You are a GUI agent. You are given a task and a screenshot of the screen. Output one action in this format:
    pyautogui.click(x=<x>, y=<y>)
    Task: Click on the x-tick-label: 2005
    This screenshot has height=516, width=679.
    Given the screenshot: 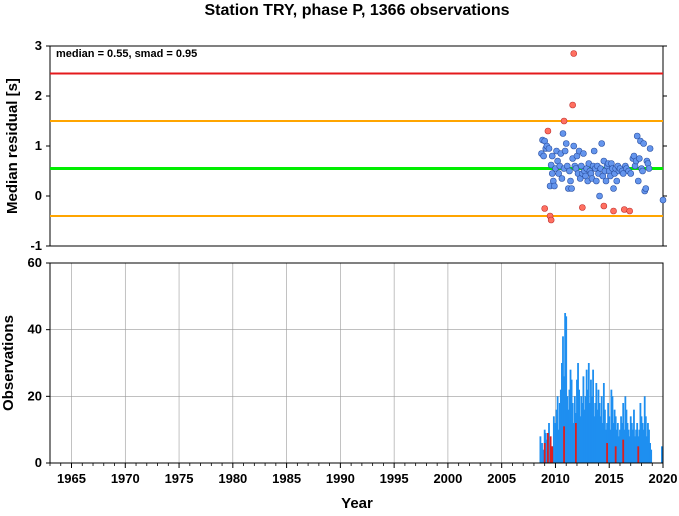 What is the action you would take?
    pyautogui.click(x=501, y=478)
    